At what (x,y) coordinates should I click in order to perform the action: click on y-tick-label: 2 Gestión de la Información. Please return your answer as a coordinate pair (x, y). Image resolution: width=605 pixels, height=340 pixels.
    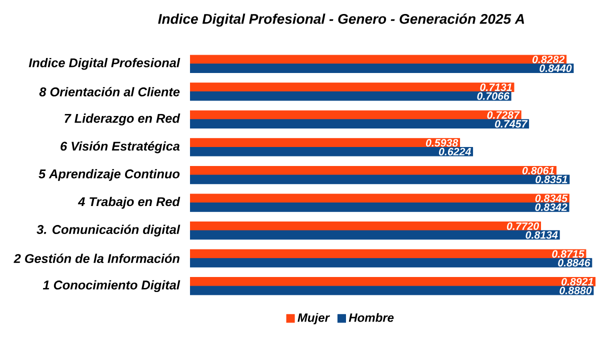
    Looking at the image, I should click on (97, 259).